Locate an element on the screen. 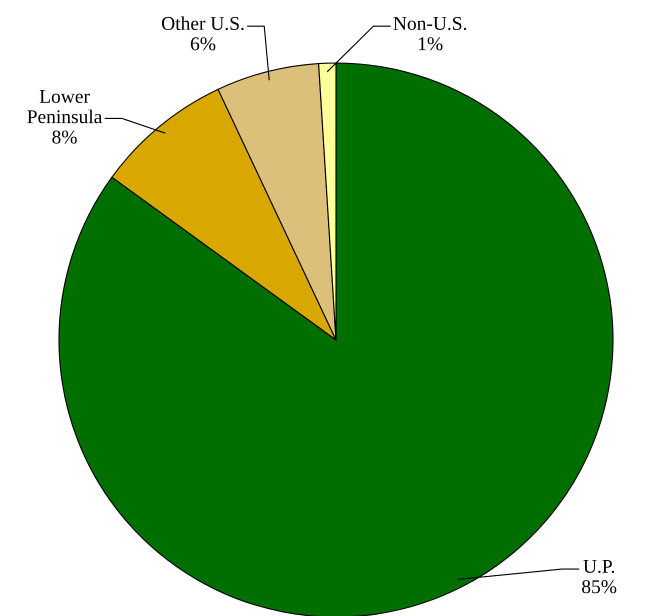 The width and height of the screenshot is (648, 616). slice-label: Non-U.S. is located at coordinates (429, 23).